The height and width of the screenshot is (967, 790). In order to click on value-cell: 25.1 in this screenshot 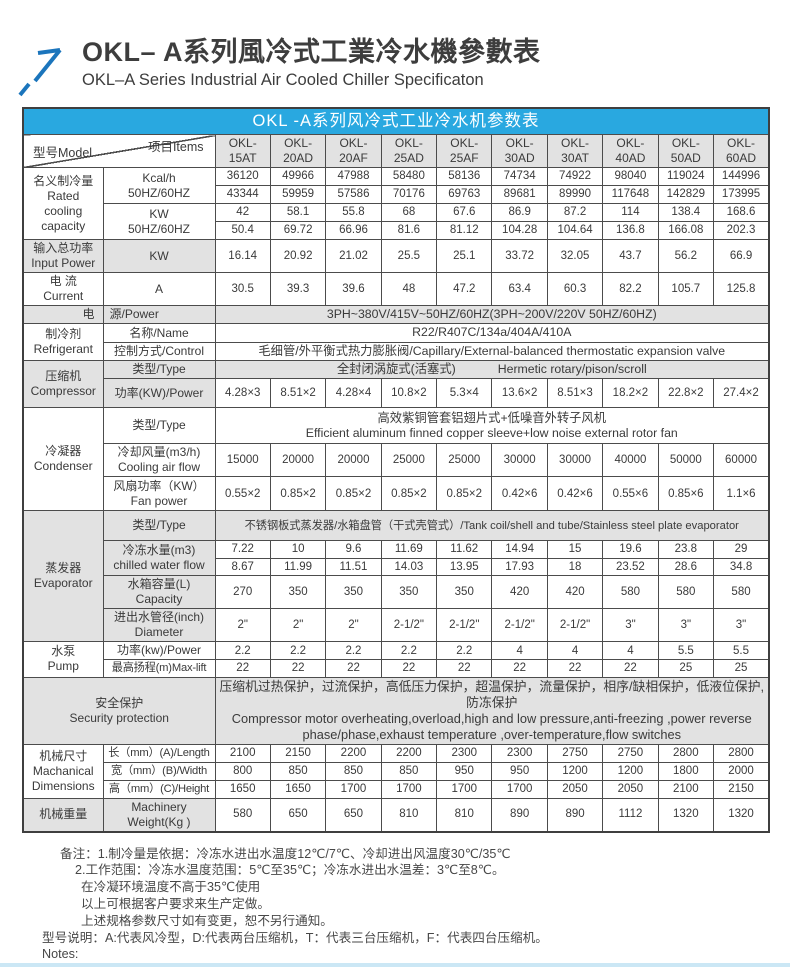, I will do `click(464, 256)`.